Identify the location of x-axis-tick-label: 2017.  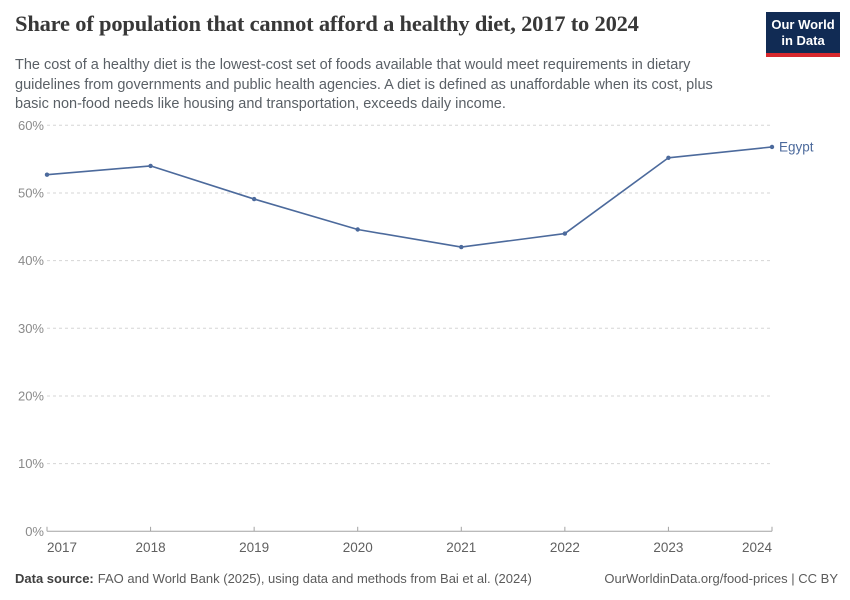
(62, 547).